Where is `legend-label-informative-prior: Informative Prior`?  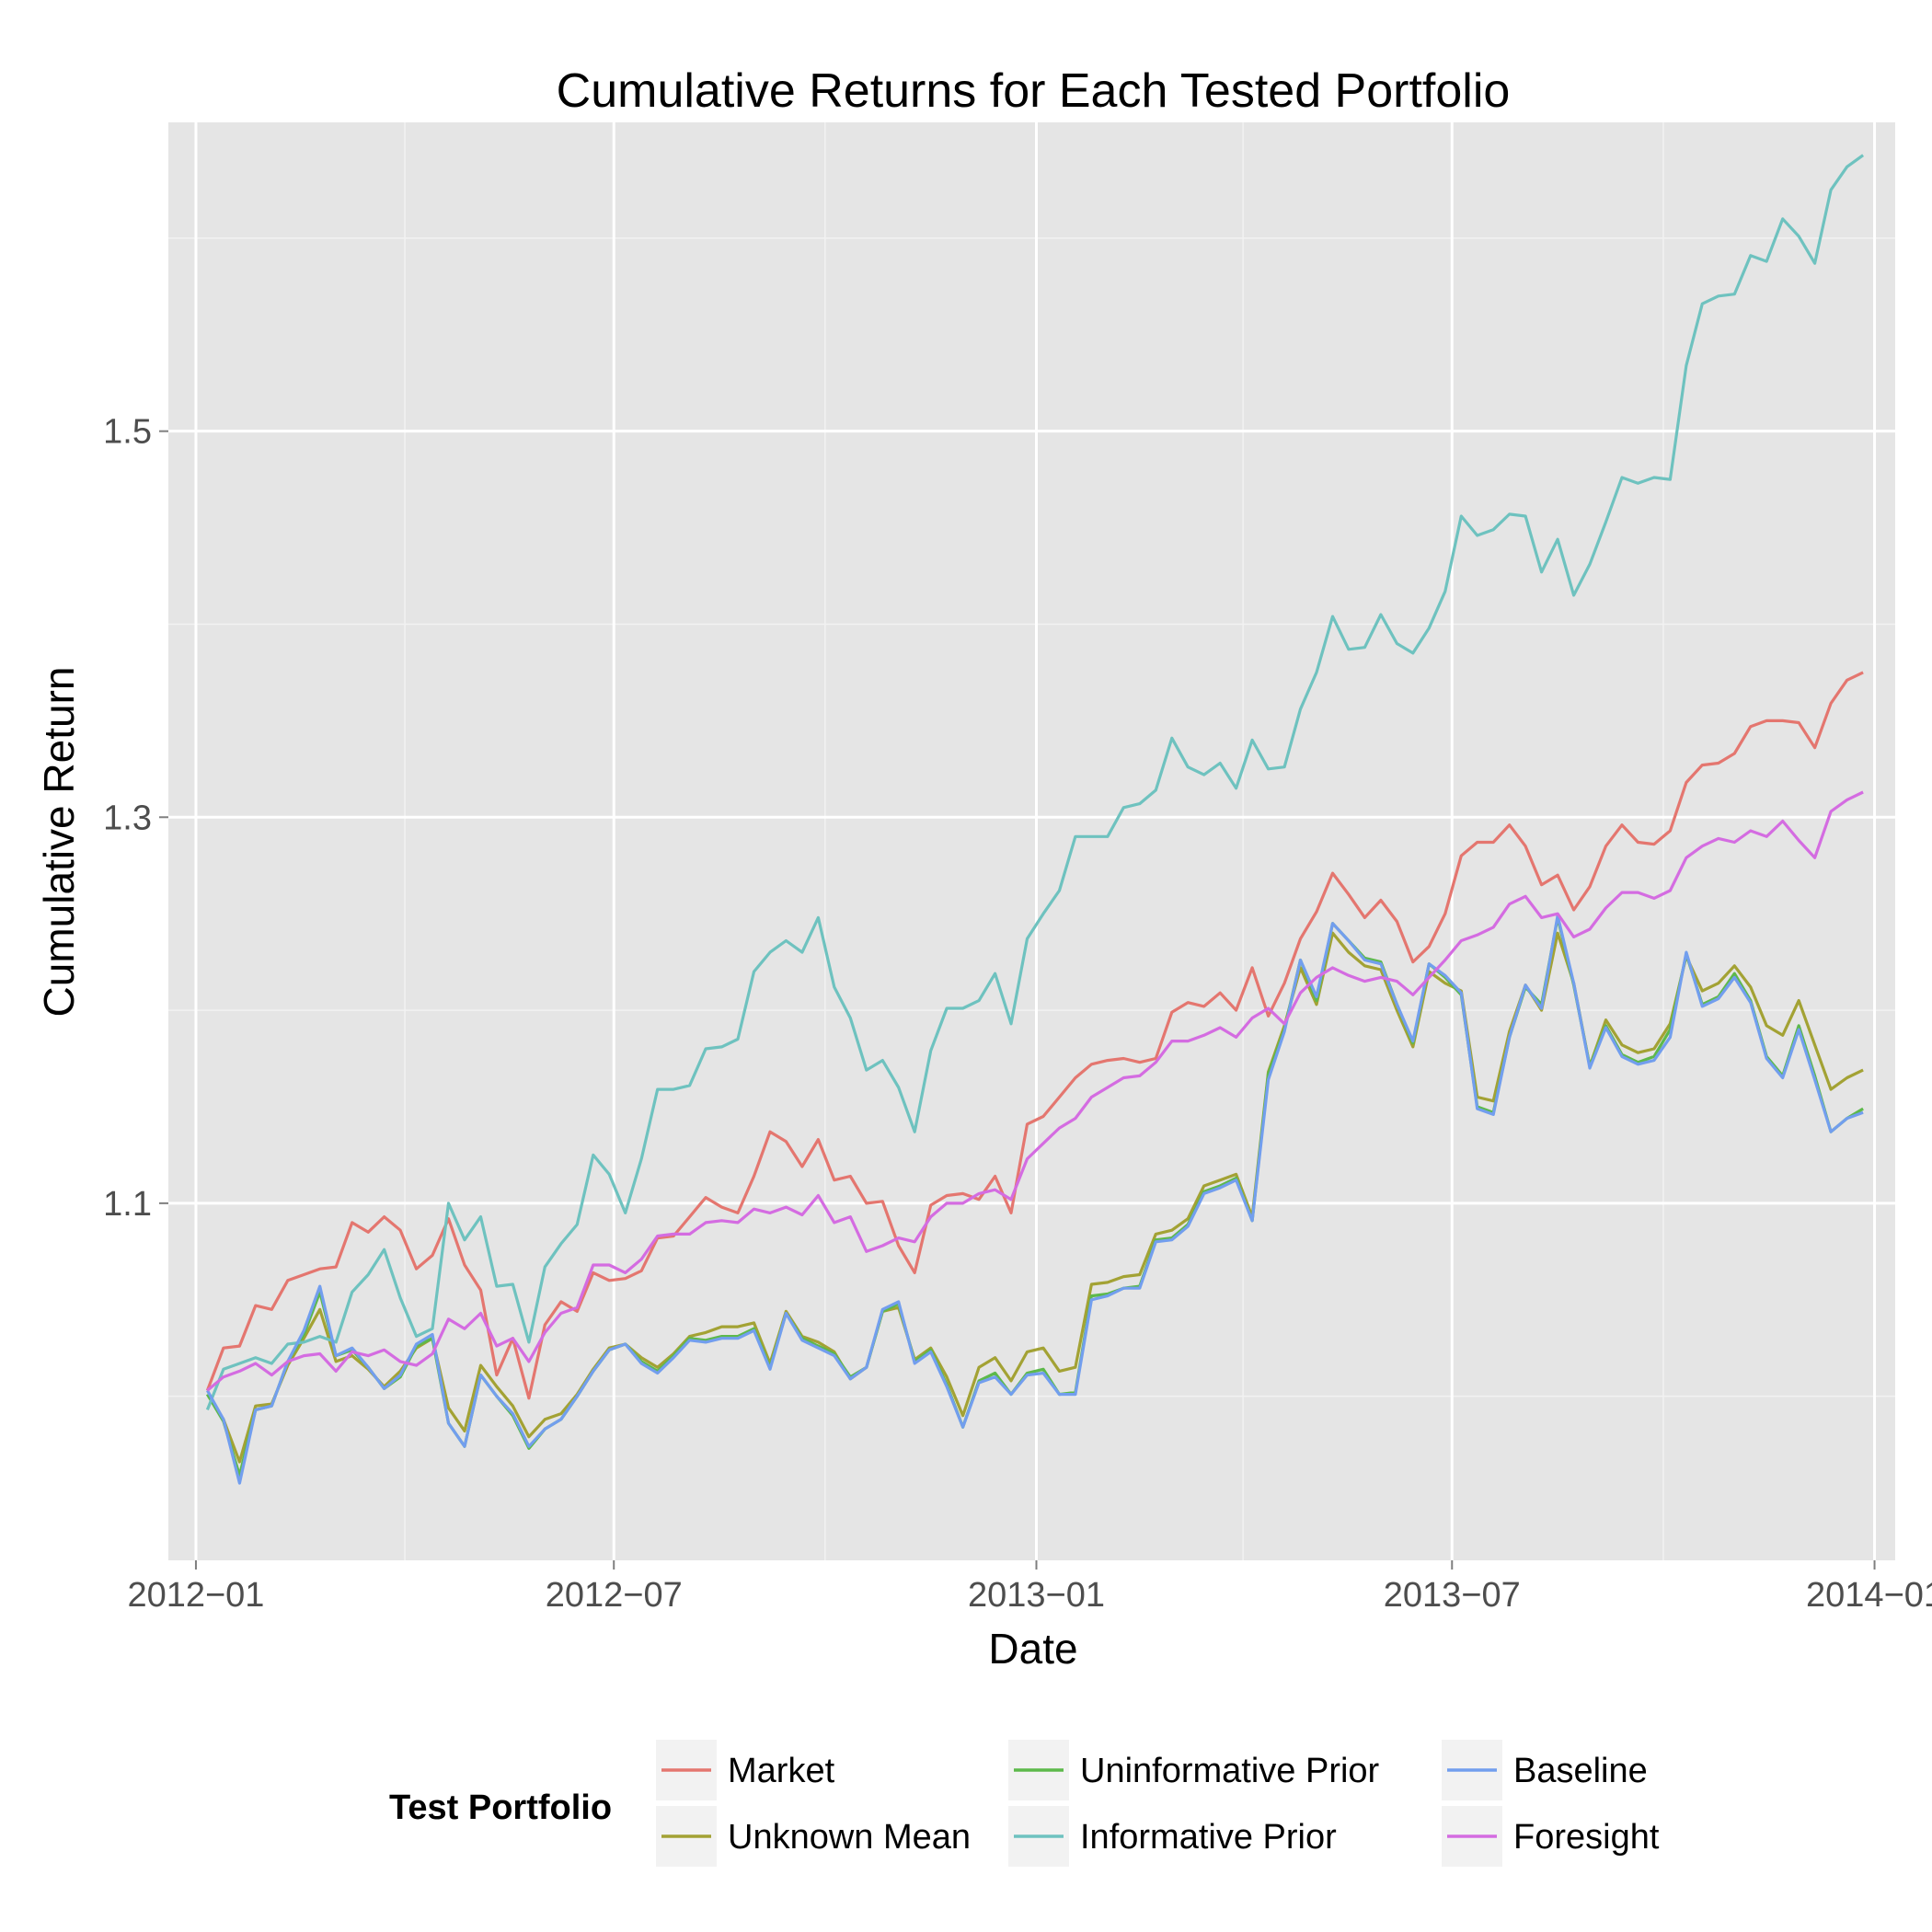
legend-label-informative-prior: Informative Prior is located at coordinates (1208, 1837).